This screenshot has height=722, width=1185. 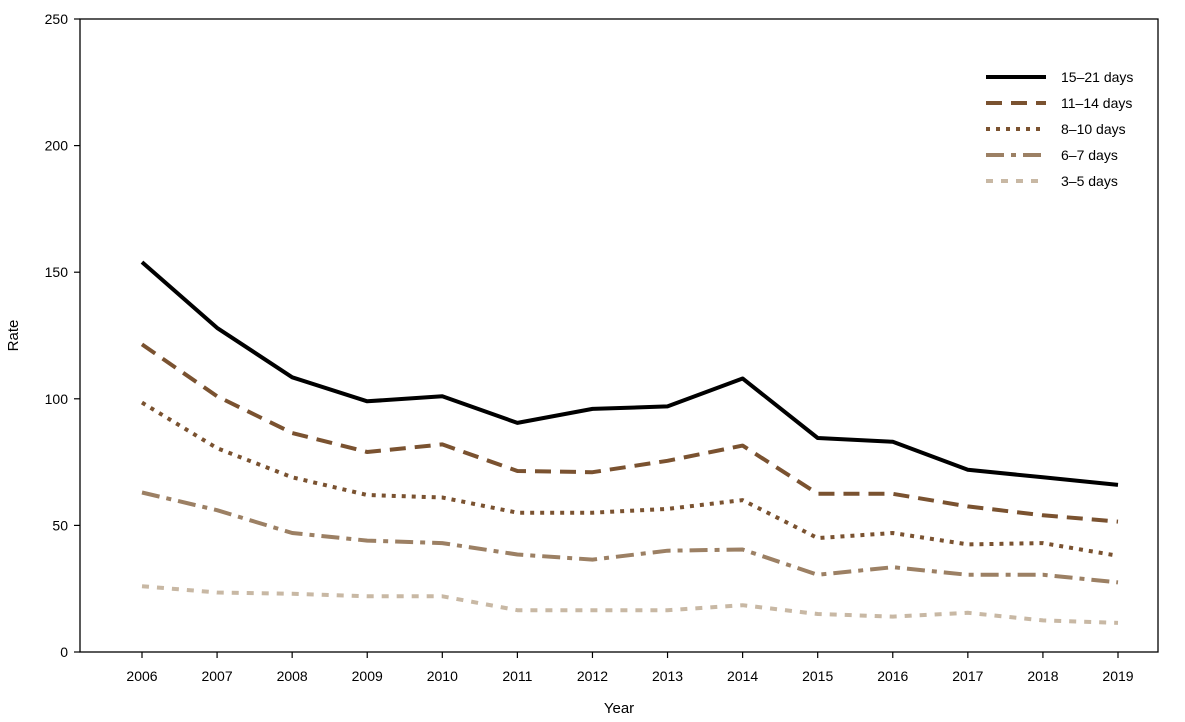 I want to click on y-tick-label: 0, so click(x=64, y=652).